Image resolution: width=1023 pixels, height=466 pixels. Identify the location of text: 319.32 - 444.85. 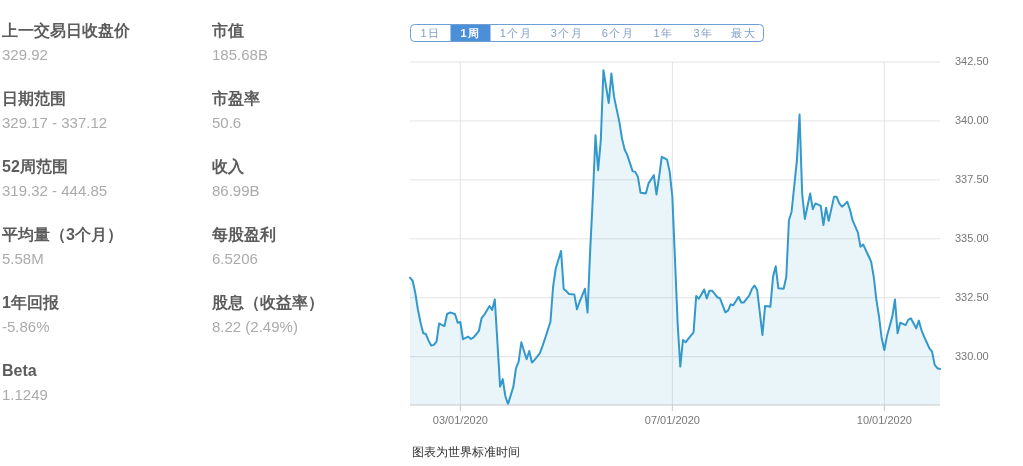
(55, 190).